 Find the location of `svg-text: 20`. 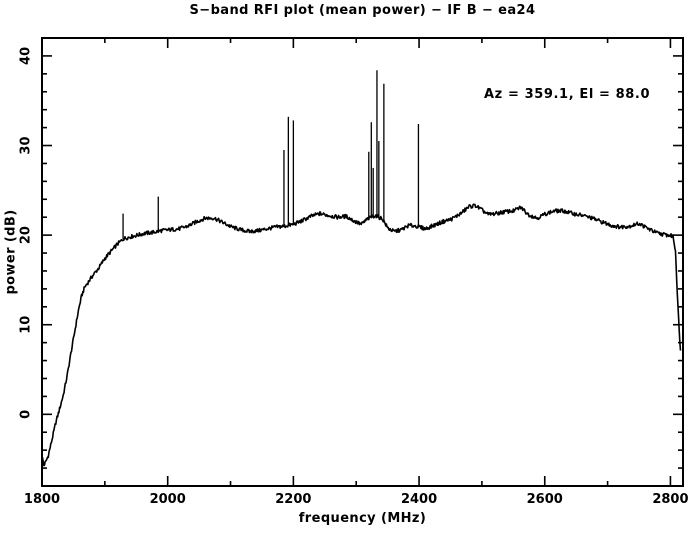

svg-text: 20 is located at coordinates (26, 235).